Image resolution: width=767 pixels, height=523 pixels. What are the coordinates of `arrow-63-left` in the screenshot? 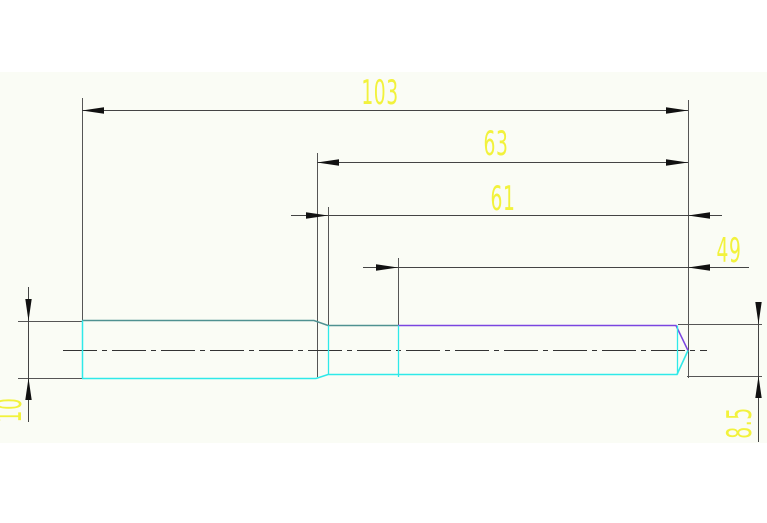 It's located at (328, 162).